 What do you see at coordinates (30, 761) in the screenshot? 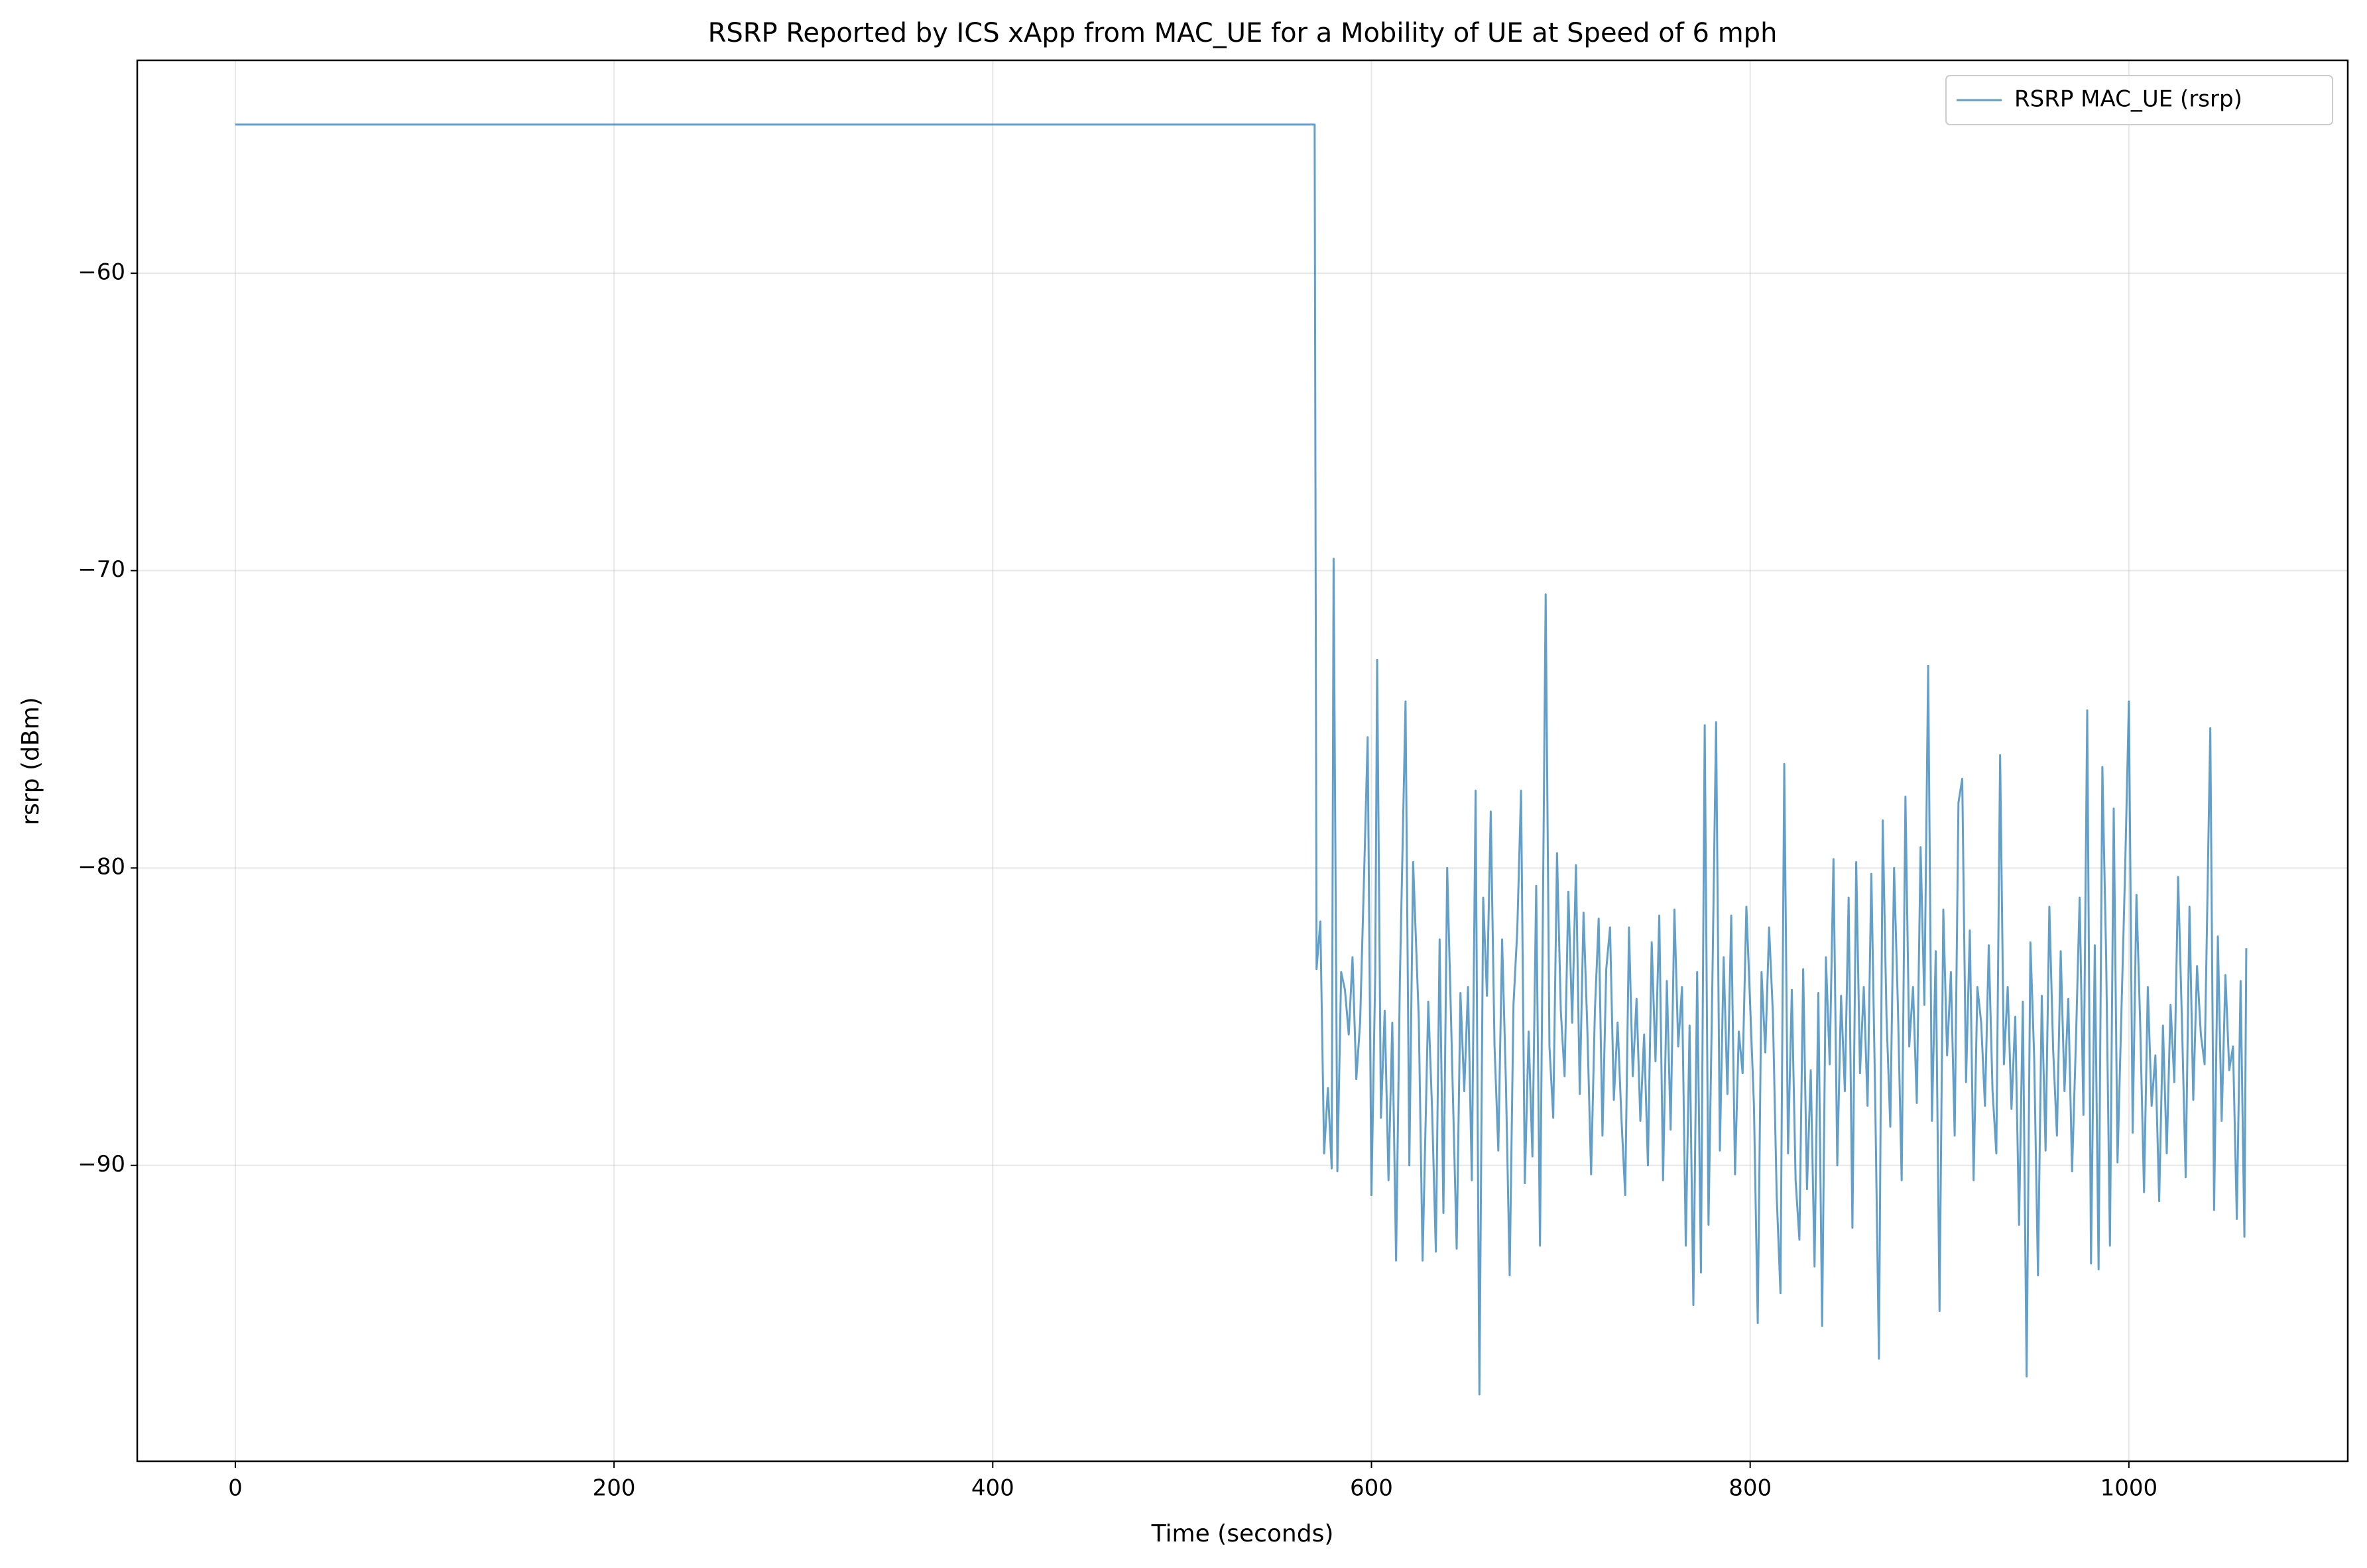
I see `y-axis-label: rsrp (dBm)` at bounding box center [30, 761].